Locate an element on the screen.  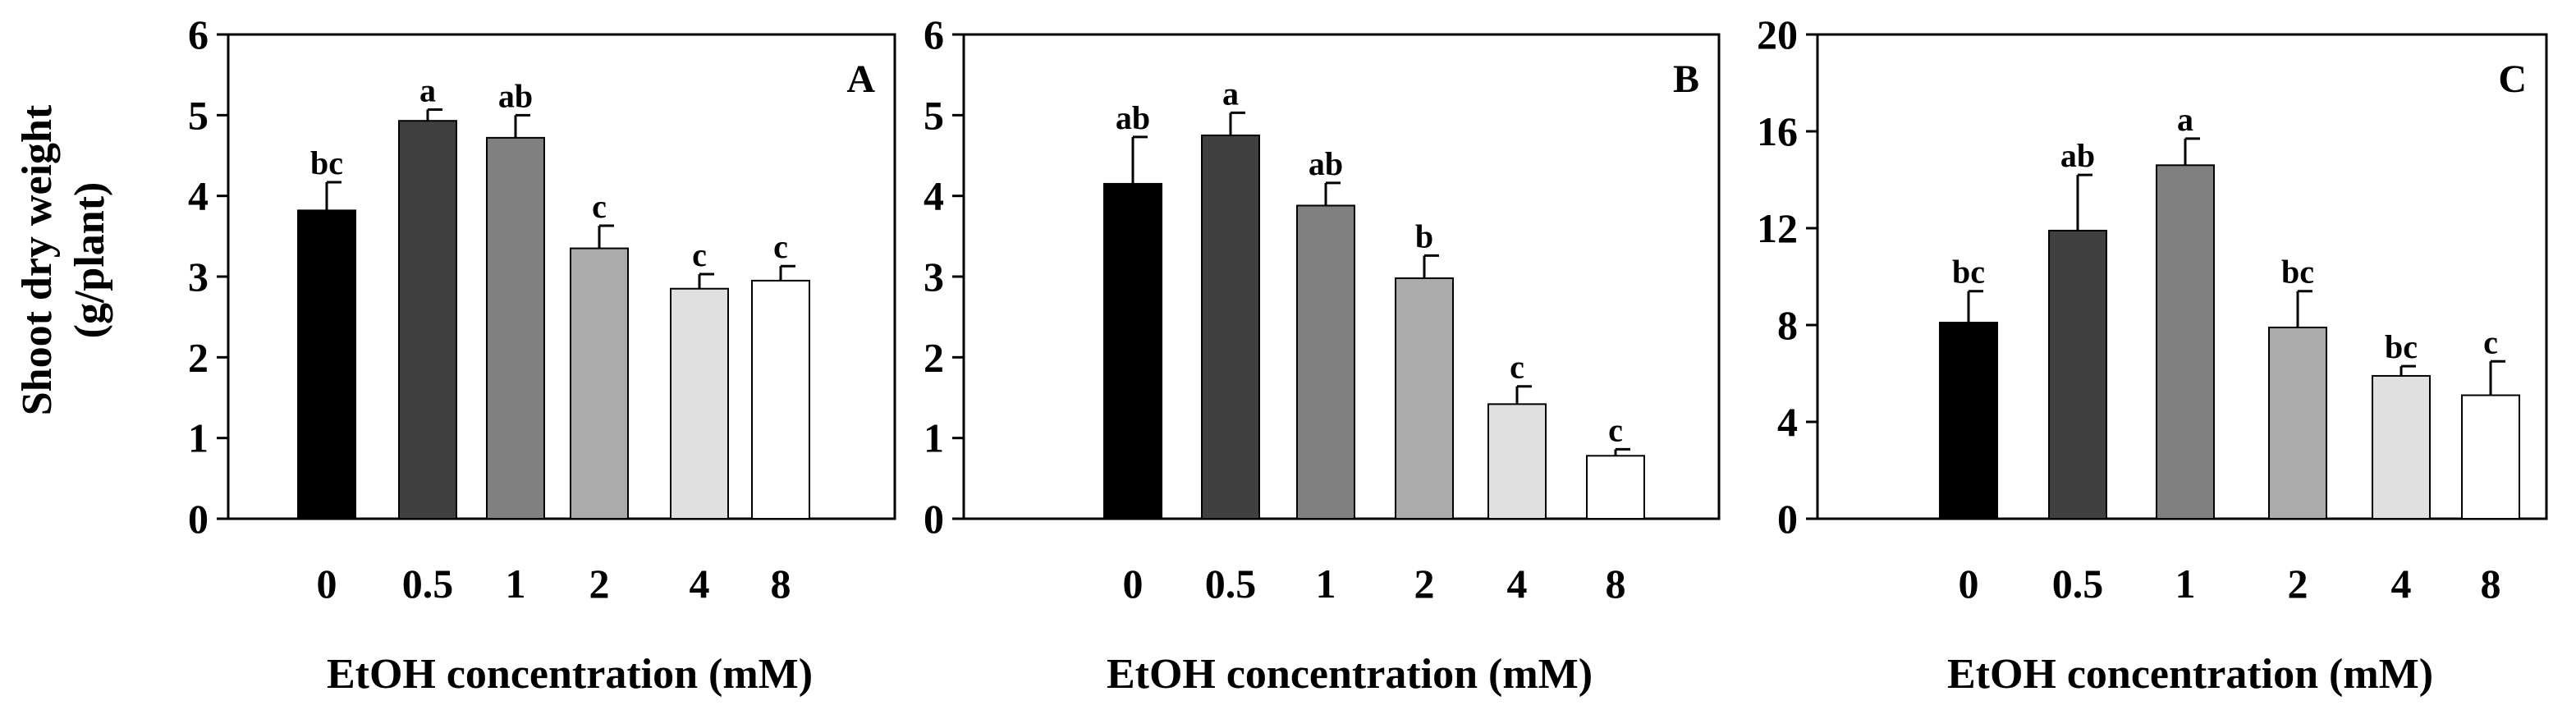
y-tick-label: 8 is located at coordinates (1788, 325).